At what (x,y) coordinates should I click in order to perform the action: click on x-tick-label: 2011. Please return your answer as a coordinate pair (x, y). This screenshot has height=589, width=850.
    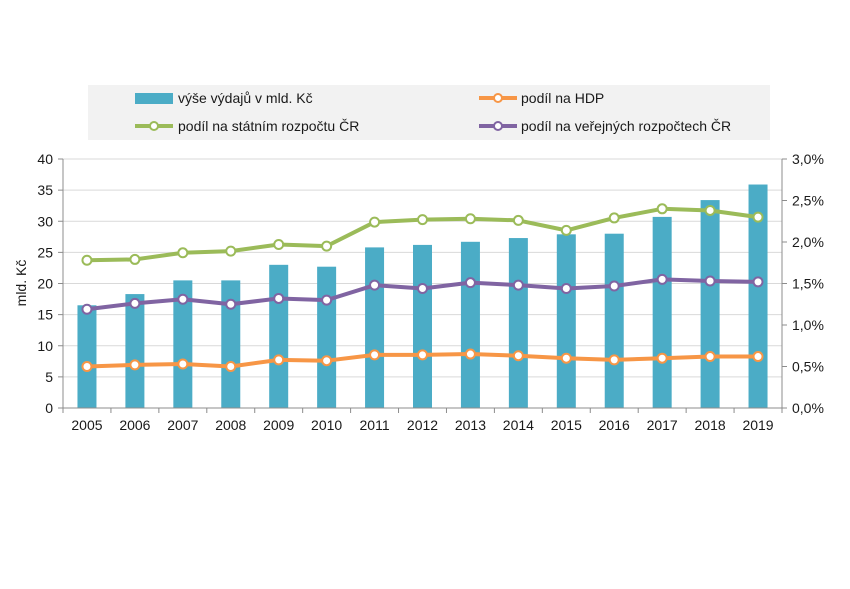
    Looking at the image, I should click on (375, 425).